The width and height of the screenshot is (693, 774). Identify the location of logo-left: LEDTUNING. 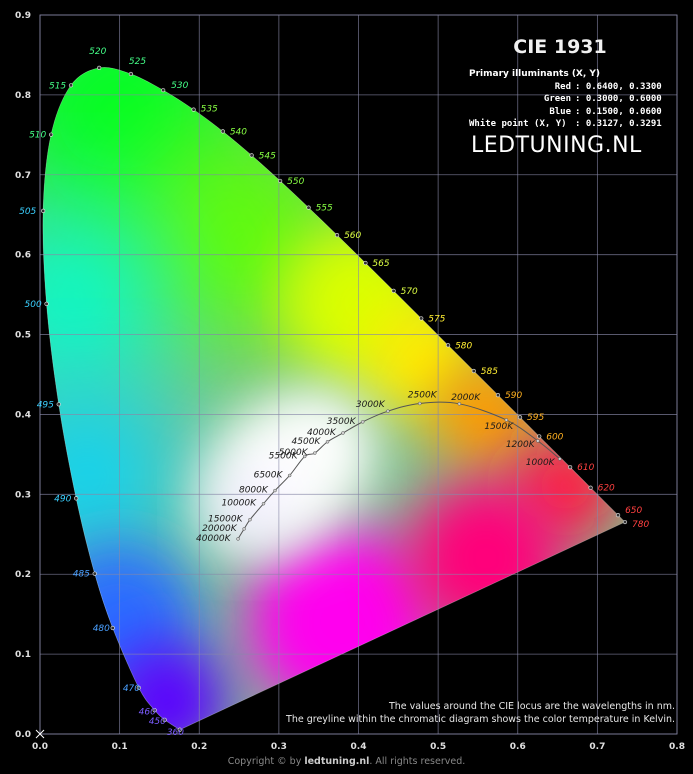
(538, 145).